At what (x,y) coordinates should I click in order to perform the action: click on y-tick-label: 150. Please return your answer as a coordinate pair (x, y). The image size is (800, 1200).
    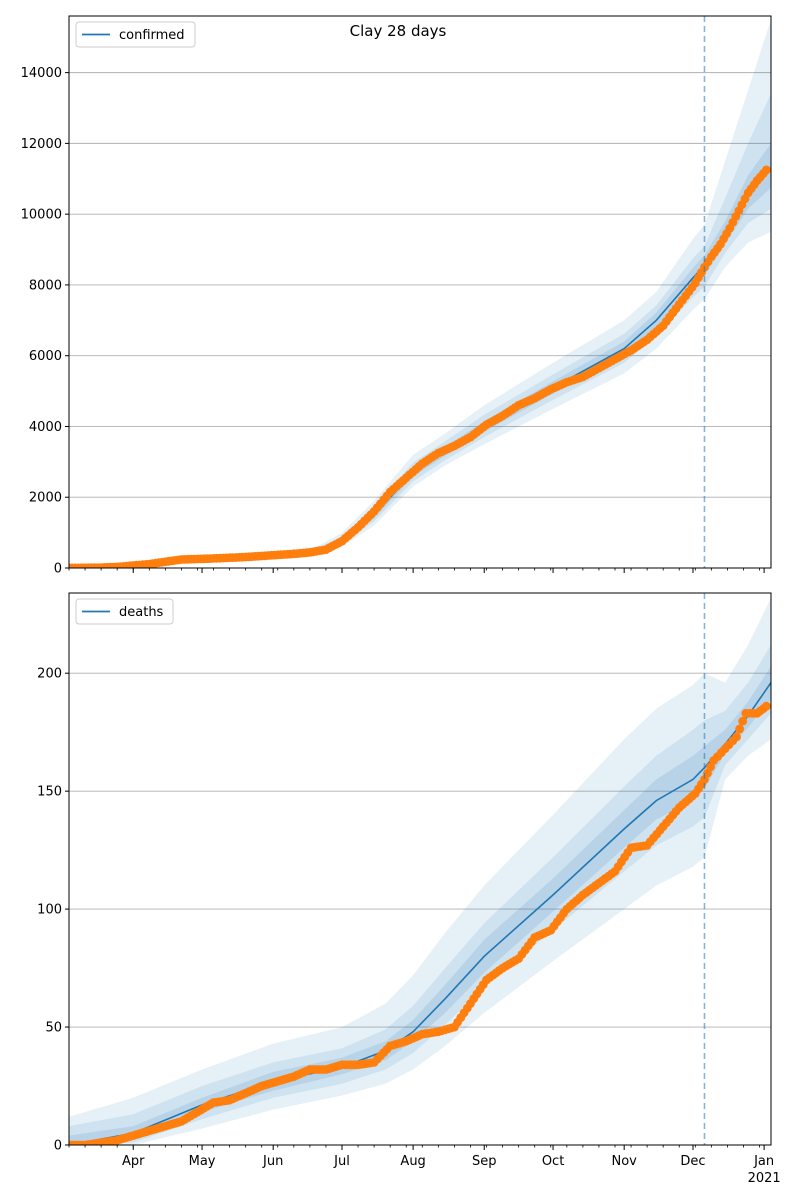
    Looking at the image, I should click on (49, 792).